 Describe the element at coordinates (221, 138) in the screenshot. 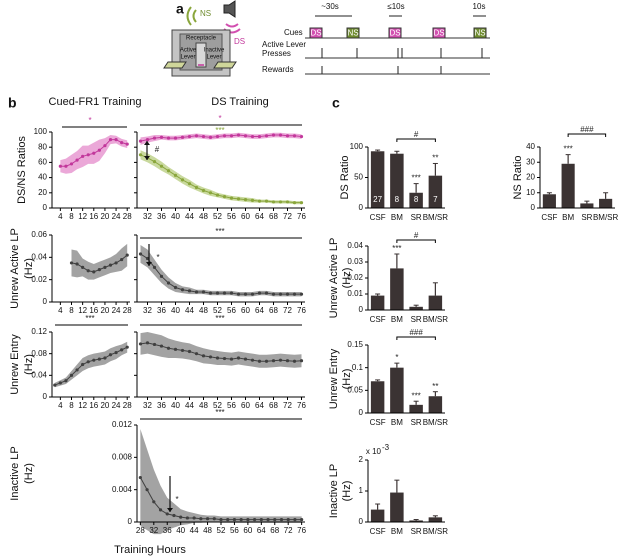

I see `error-band` at that location.